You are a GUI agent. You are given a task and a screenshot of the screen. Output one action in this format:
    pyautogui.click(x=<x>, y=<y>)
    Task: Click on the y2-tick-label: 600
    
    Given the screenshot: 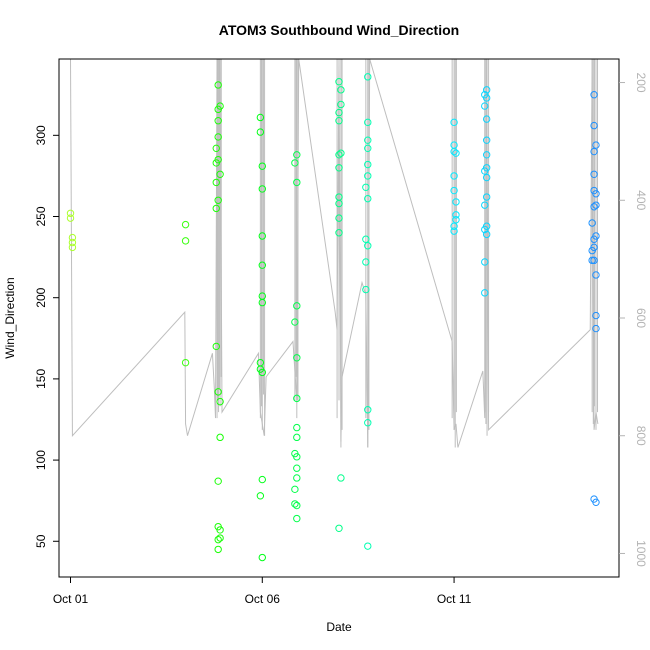 What is the action you would take?
    pyautogui.click(x=641, y=318)
    